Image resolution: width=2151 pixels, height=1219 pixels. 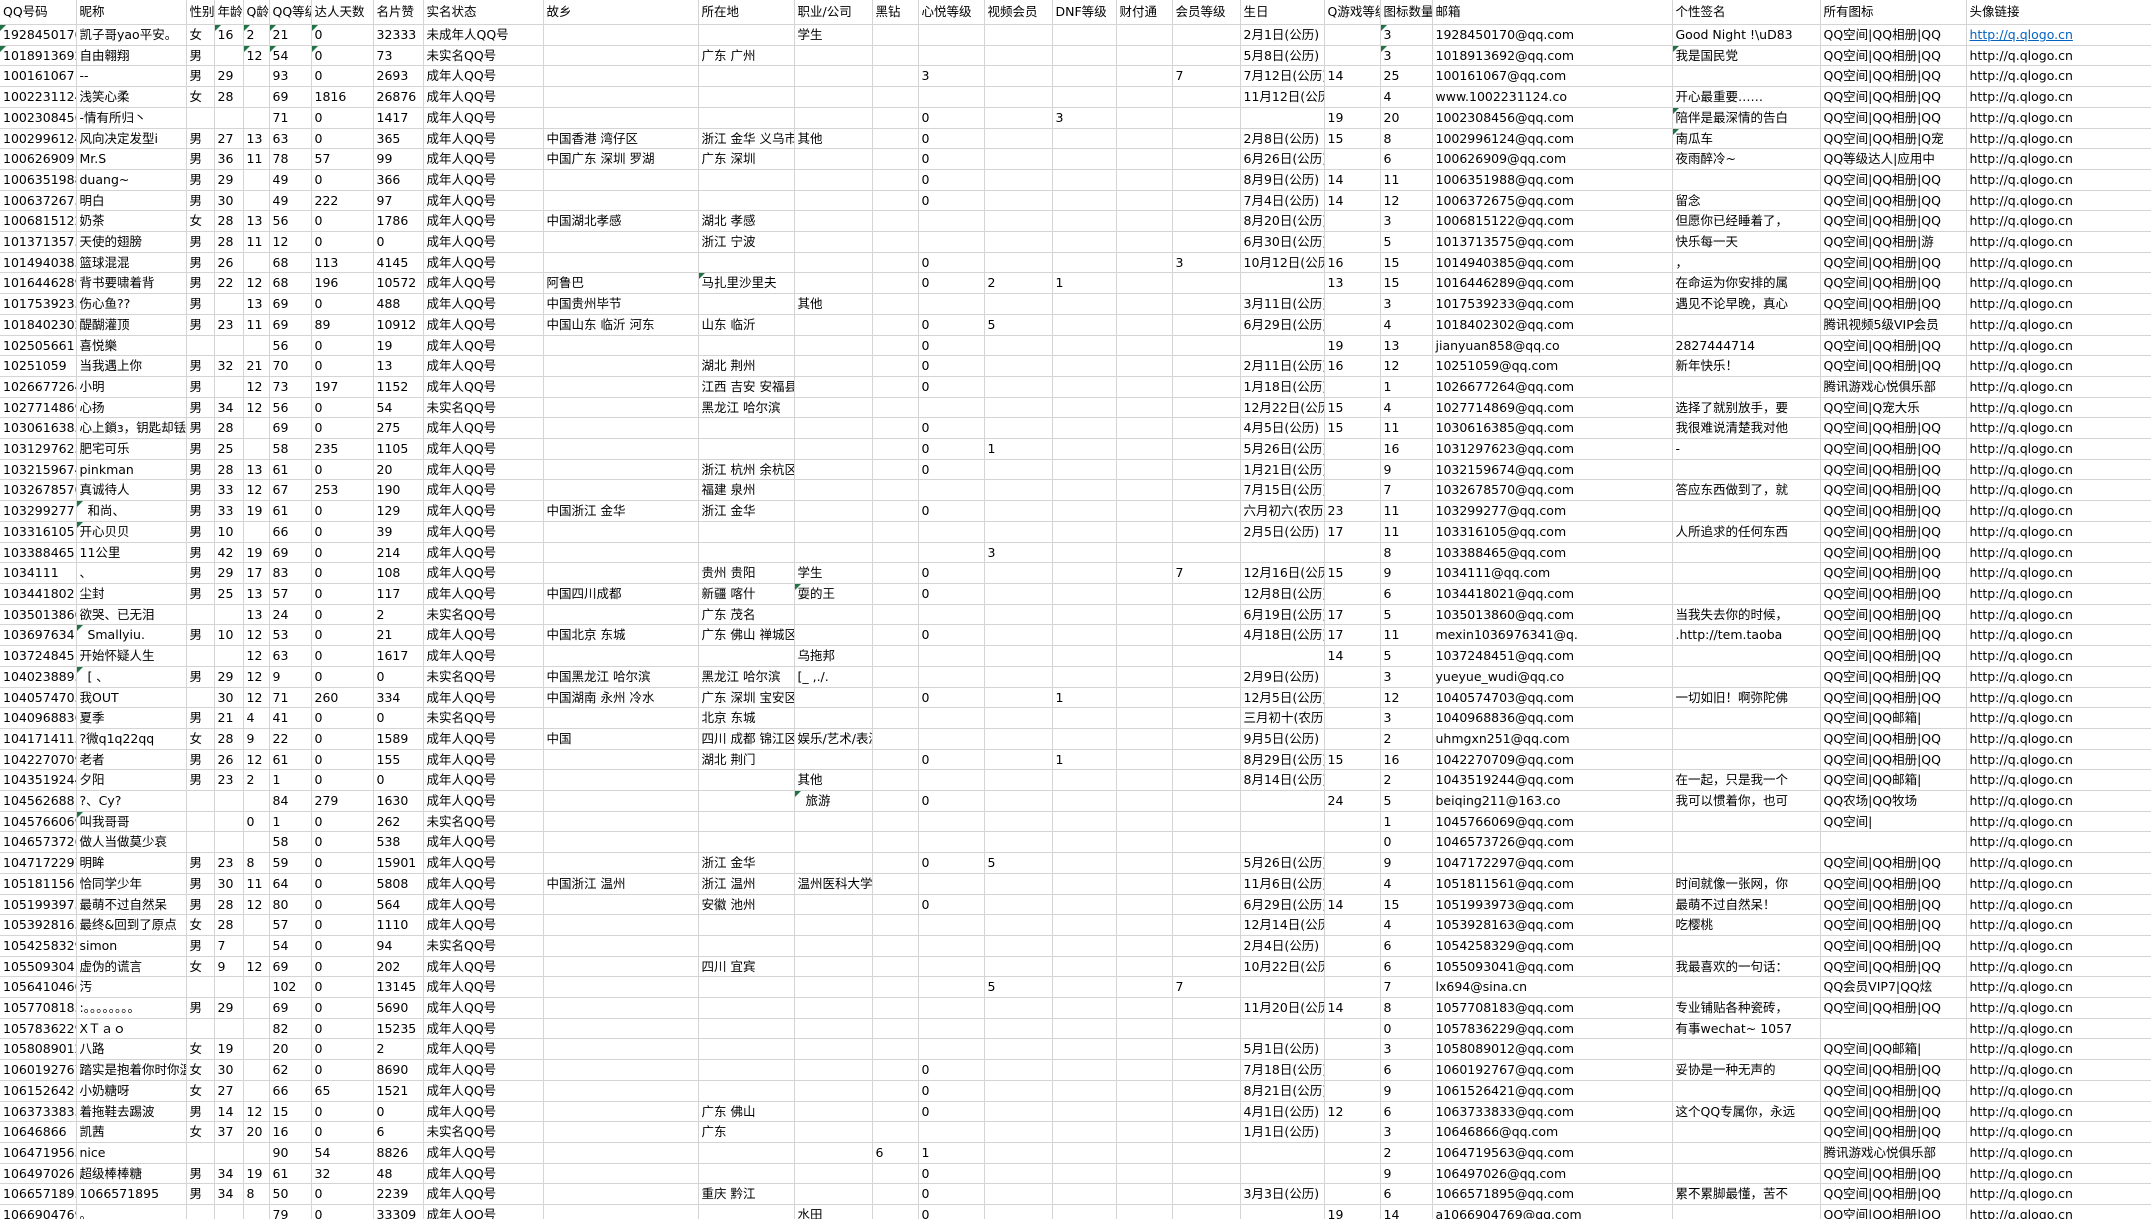 I want to click on column-header-all-icons: 所有图标, so click(x=1893, y=12).